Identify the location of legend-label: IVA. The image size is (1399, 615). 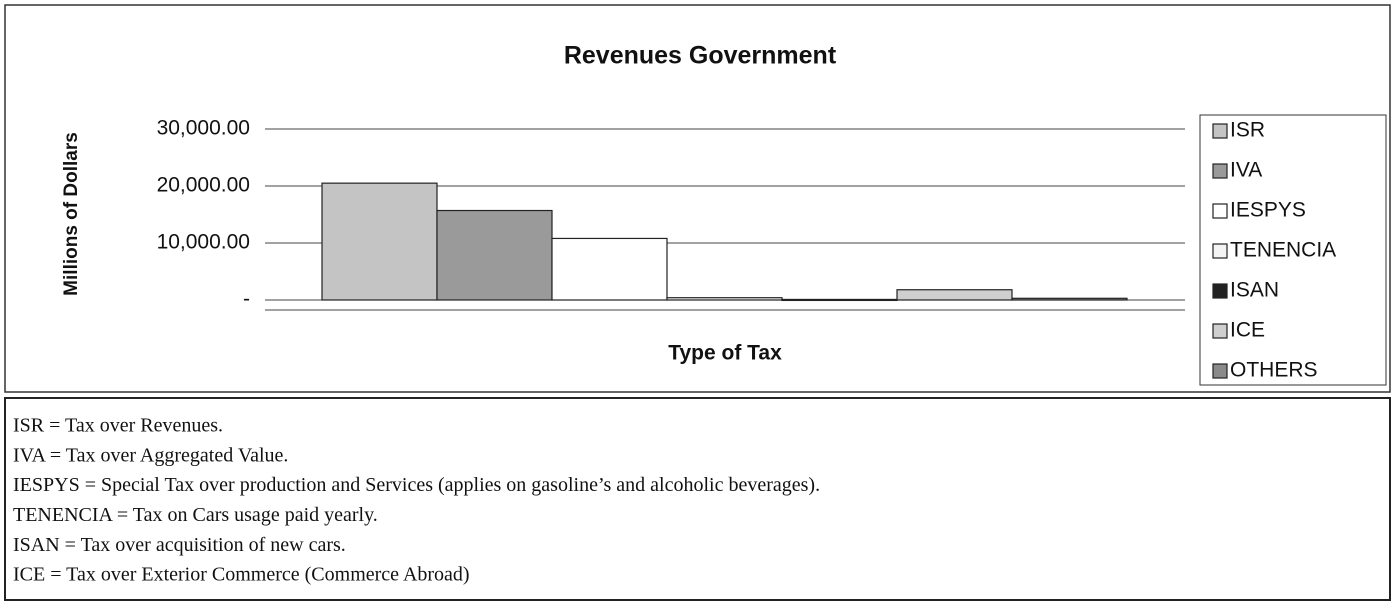
(1246, 170).